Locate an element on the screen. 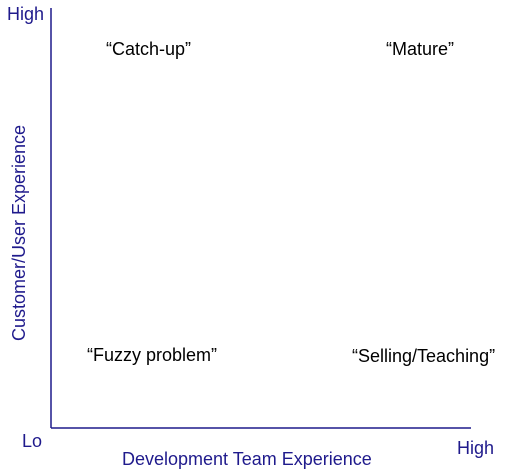 This screenshot has height=470, width=514. origin-label: Lo is located at coordinates (32, 441).